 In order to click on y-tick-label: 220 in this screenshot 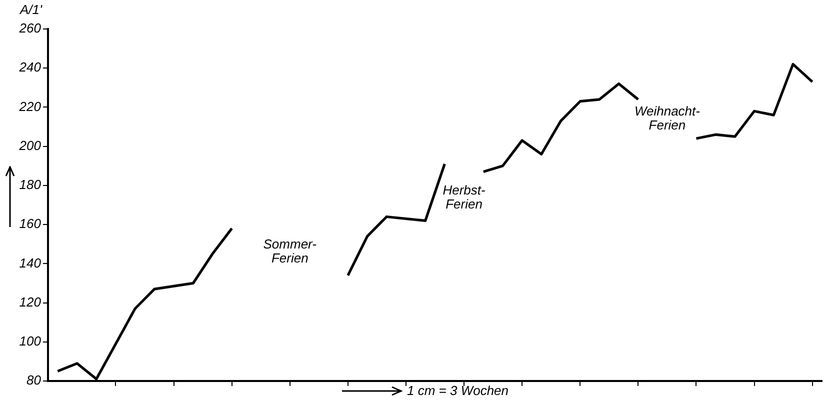, I will do `click(30, 106)`.